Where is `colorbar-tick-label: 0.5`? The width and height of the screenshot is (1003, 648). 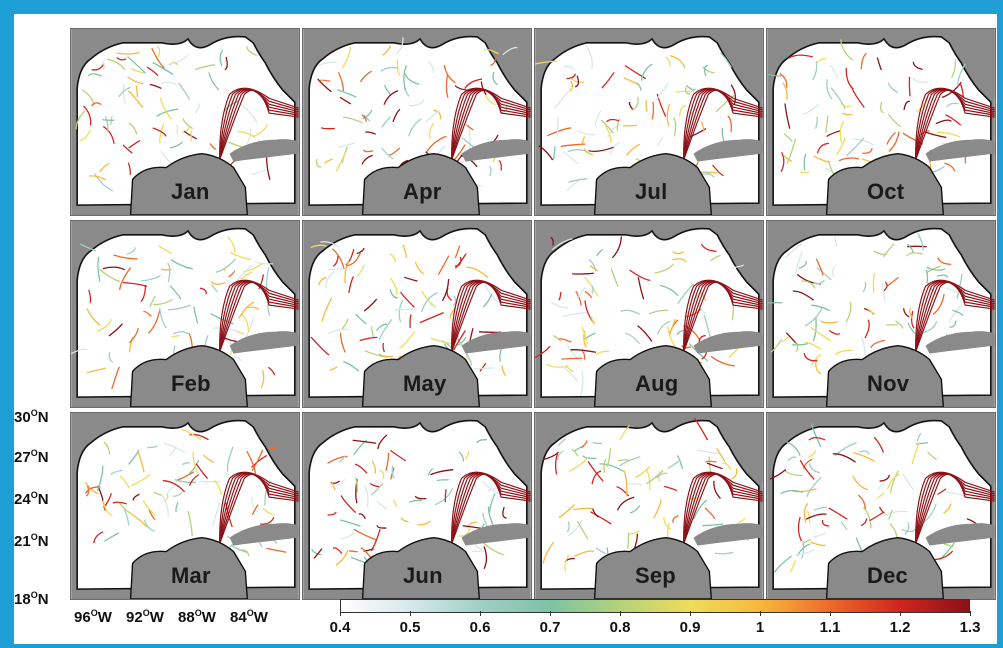
colorbar-tick-label: 0.5 is located at coordinates (410, 627).